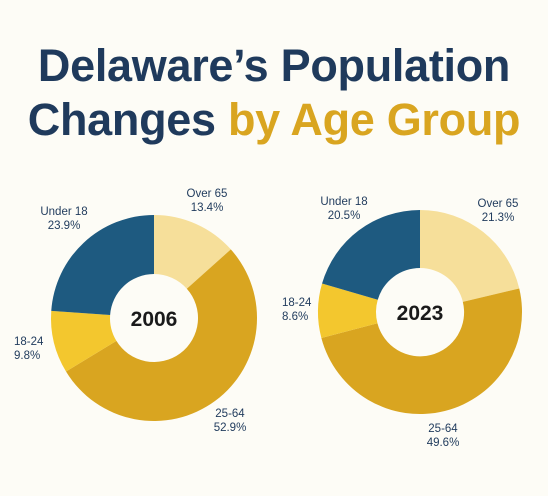 This screenshot has height=496, width=548. I want to click on title-line-2: Changes by Age Group, so click(274, 120).